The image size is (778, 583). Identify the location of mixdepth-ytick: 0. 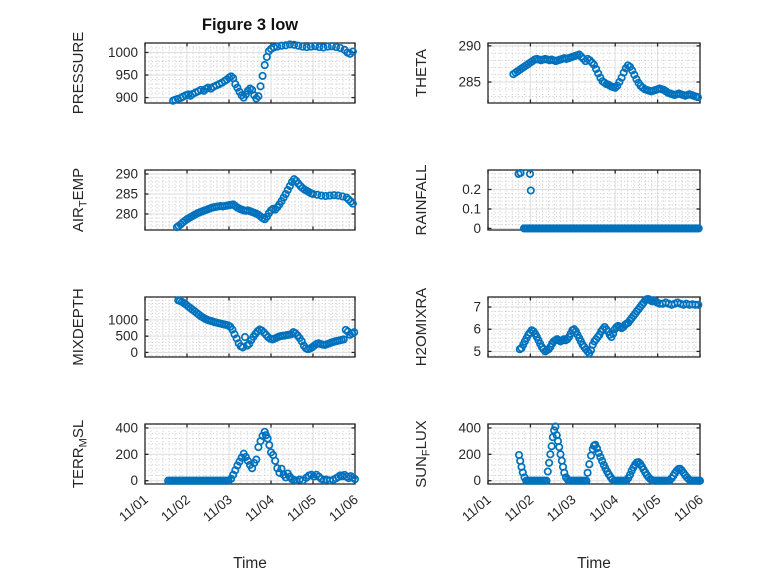
(134, 352).